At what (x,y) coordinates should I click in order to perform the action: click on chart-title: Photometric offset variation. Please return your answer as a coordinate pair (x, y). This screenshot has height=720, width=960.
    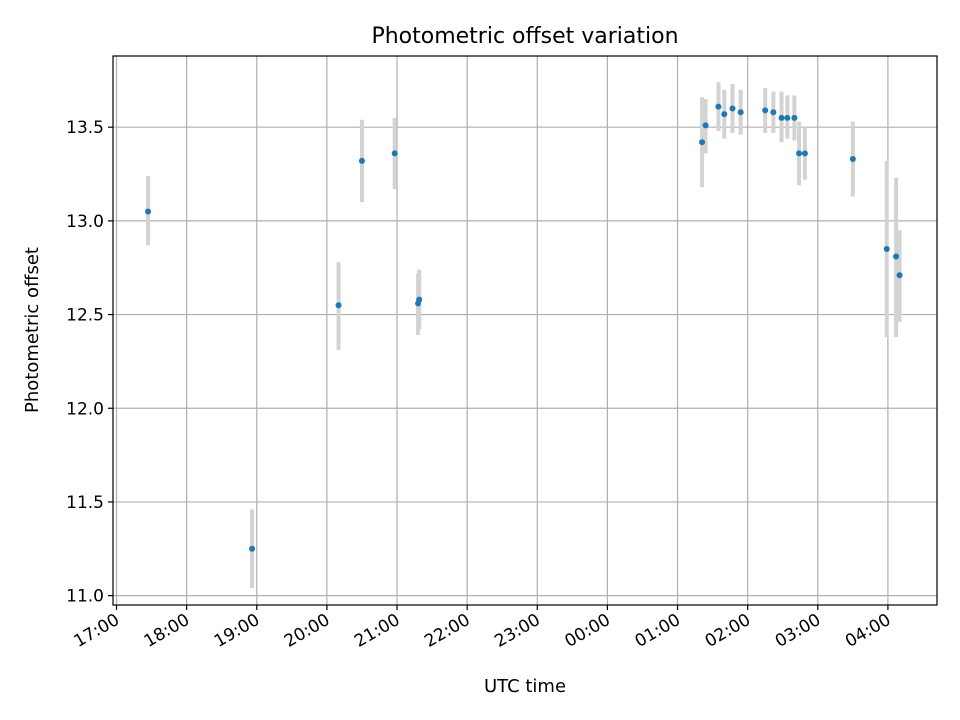
    Looking at the image, I should click on (524, 36).